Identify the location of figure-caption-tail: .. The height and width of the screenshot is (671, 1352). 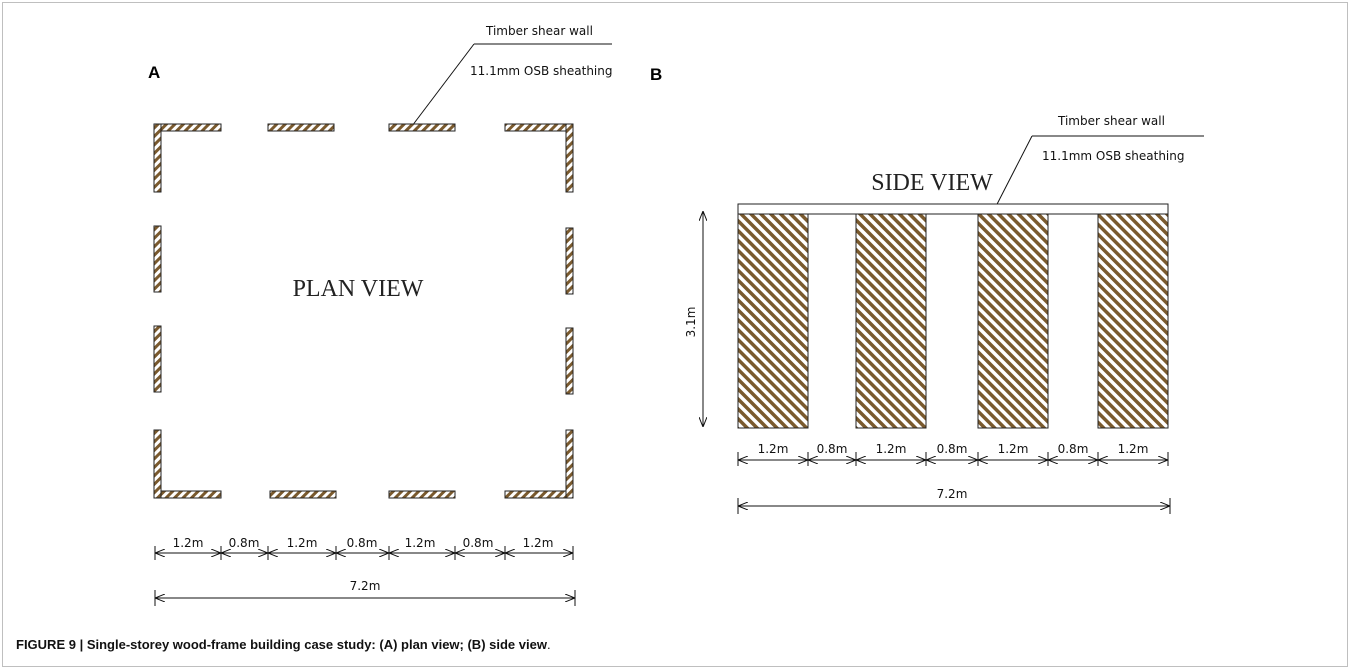
(548, 644).